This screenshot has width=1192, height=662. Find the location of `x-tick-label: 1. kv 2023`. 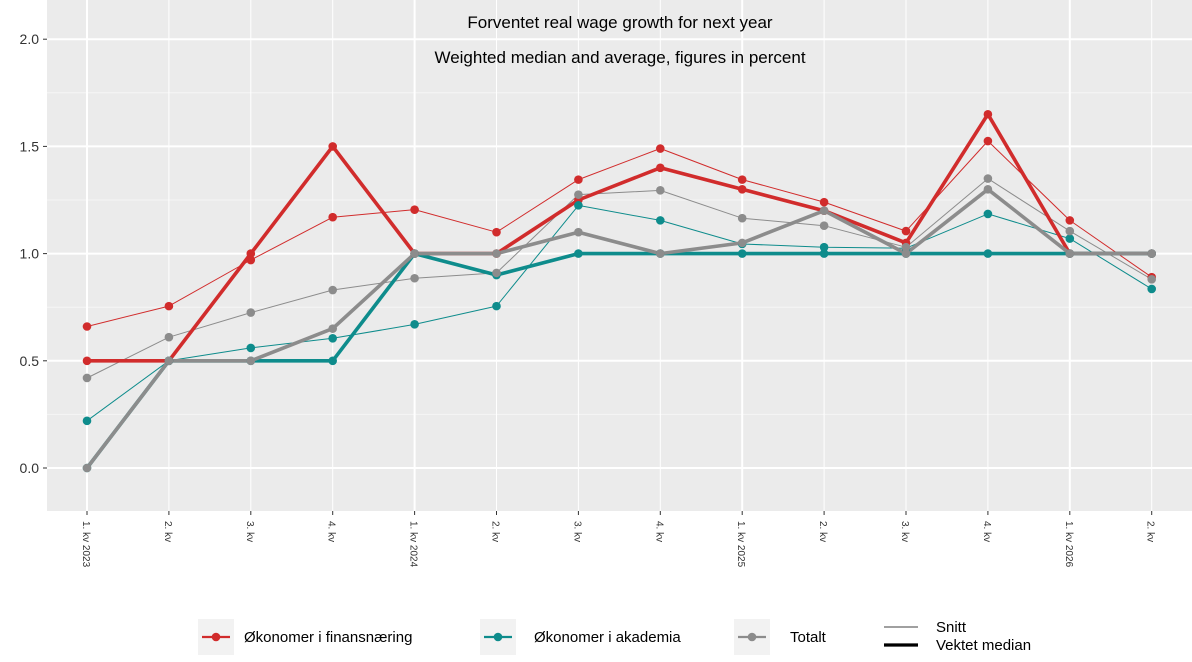

x-tick-label: 1. kv 2023 is located at coordinates (85, 544).